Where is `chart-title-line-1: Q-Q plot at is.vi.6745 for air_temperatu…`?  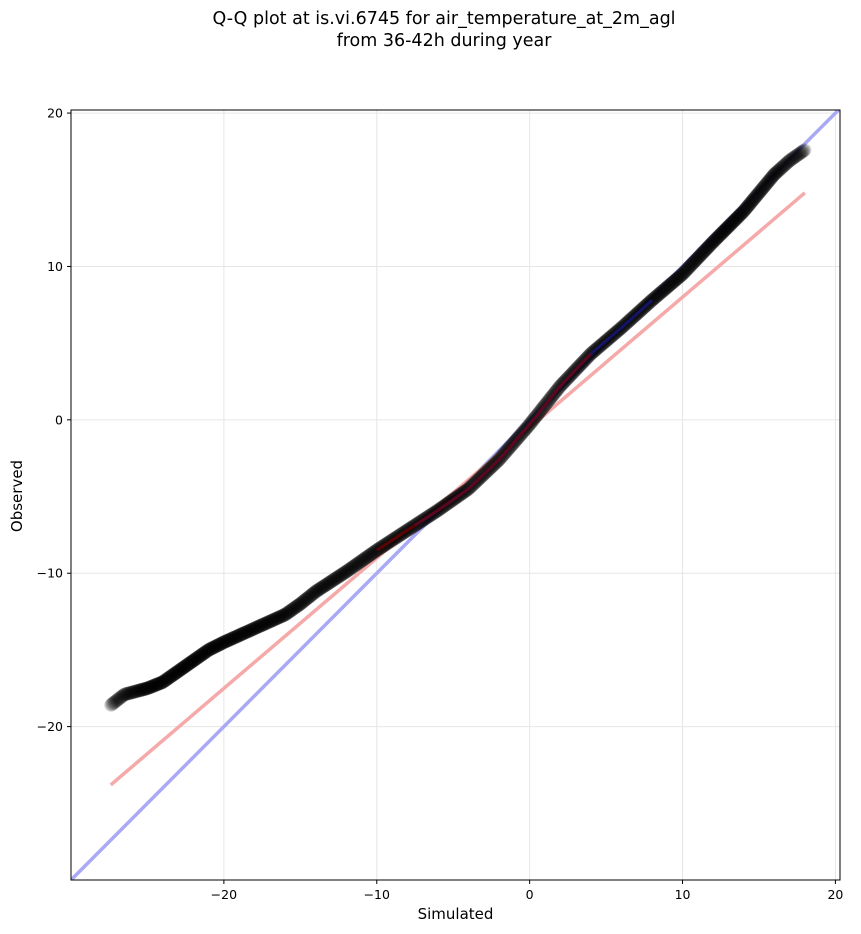
chart-title-line-1: Q-Q plot at is.vi.6745 for air_temperatu… is located at coordinates (444, 19).